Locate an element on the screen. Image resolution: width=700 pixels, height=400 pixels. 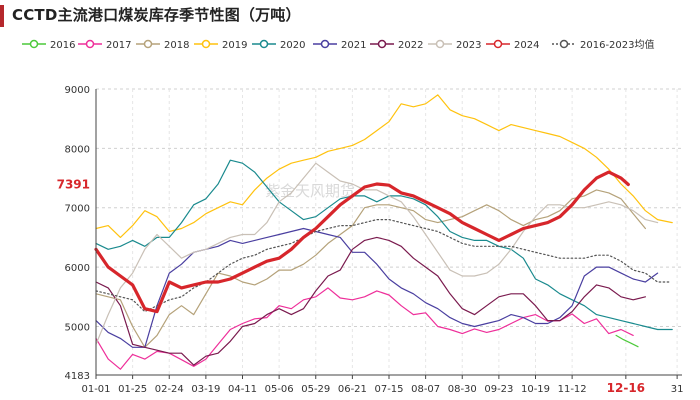
legend-label: 2018 is located at coordinates (176, 45).